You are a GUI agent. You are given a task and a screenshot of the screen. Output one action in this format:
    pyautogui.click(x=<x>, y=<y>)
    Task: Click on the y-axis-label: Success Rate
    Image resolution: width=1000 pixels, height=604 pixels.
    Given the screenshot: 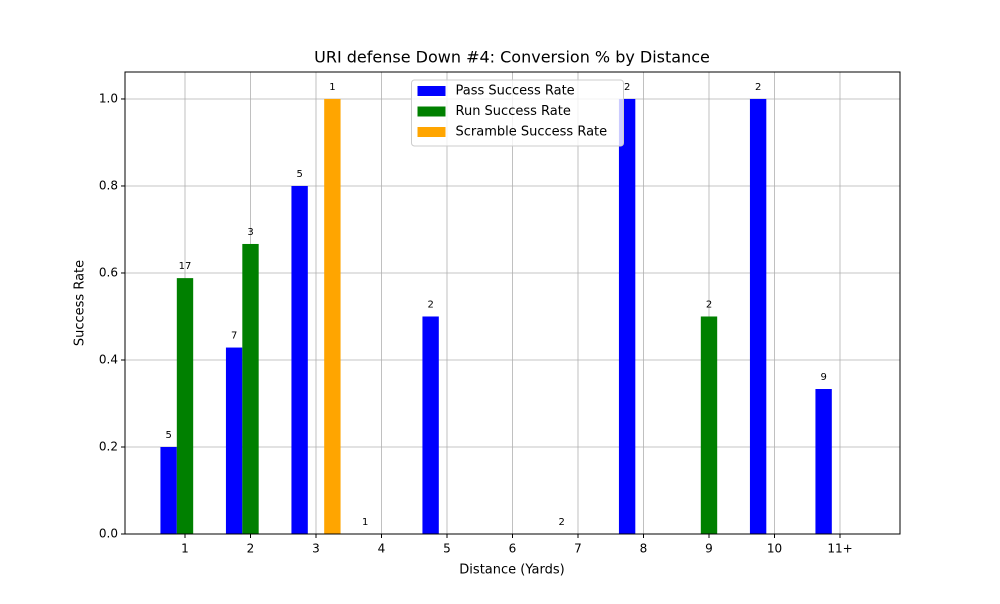 What is the action you would take?
    pyautogui.click(x=80, y=303)
    